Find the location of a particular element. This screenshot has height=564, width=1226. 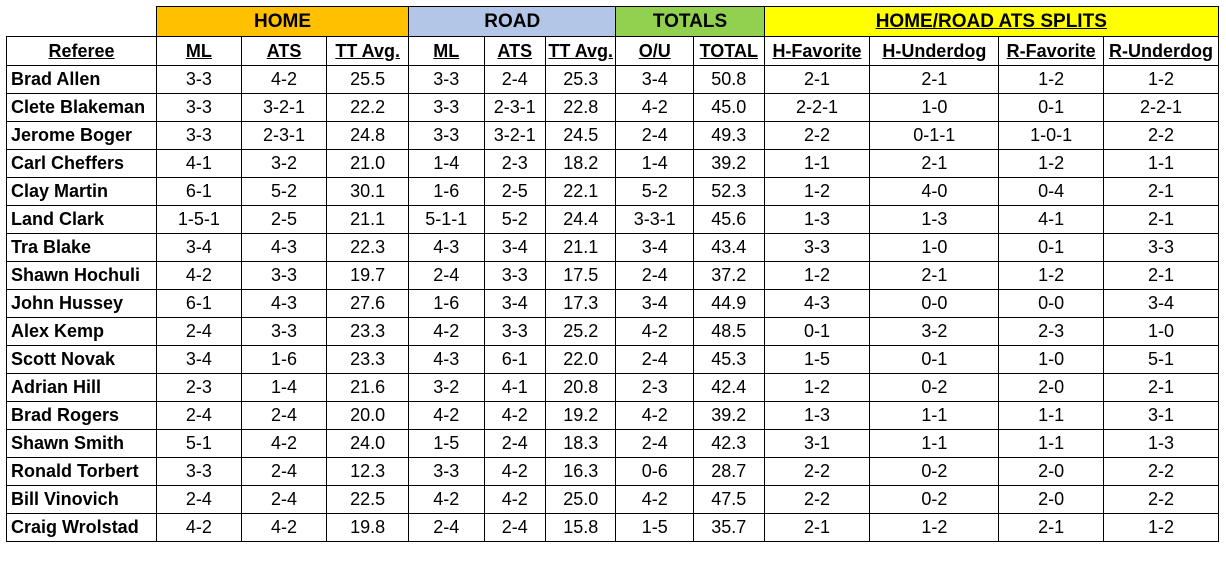

home-tt-avg-cell: 21.0 is located at coordinates (367, 163).